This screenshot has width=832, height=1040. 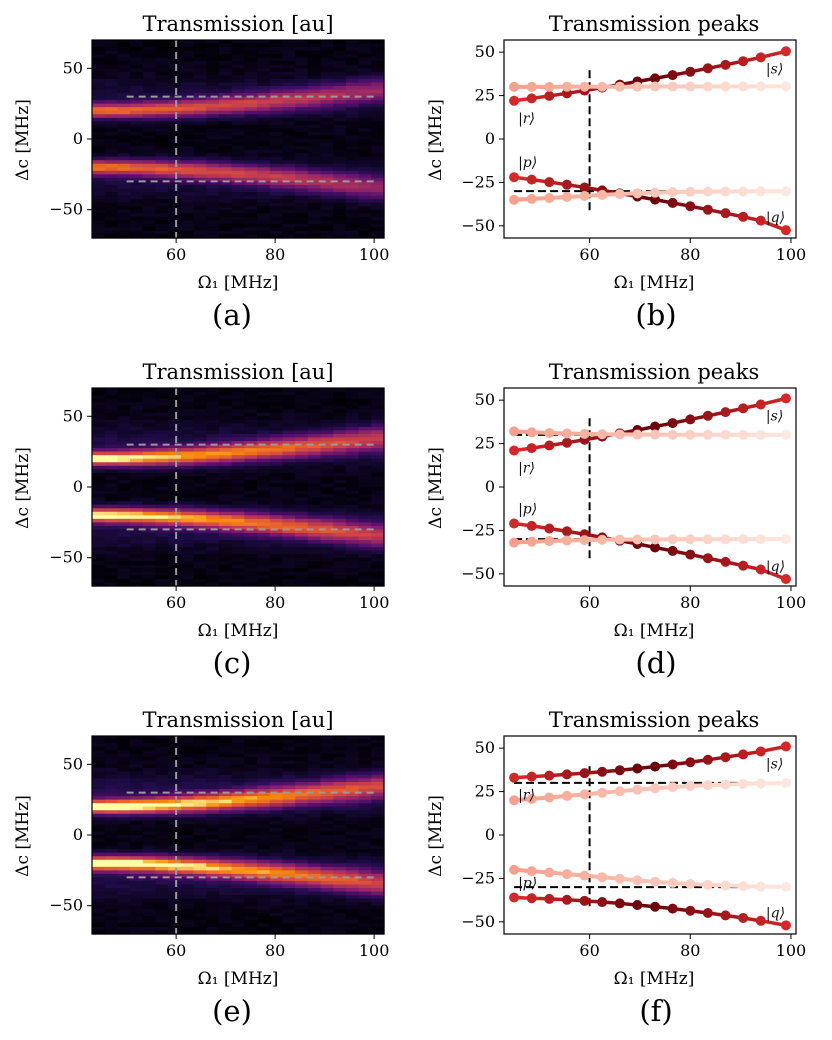 I want to click on panel-e-ytick-label: 50, so click(x=73, y=763).